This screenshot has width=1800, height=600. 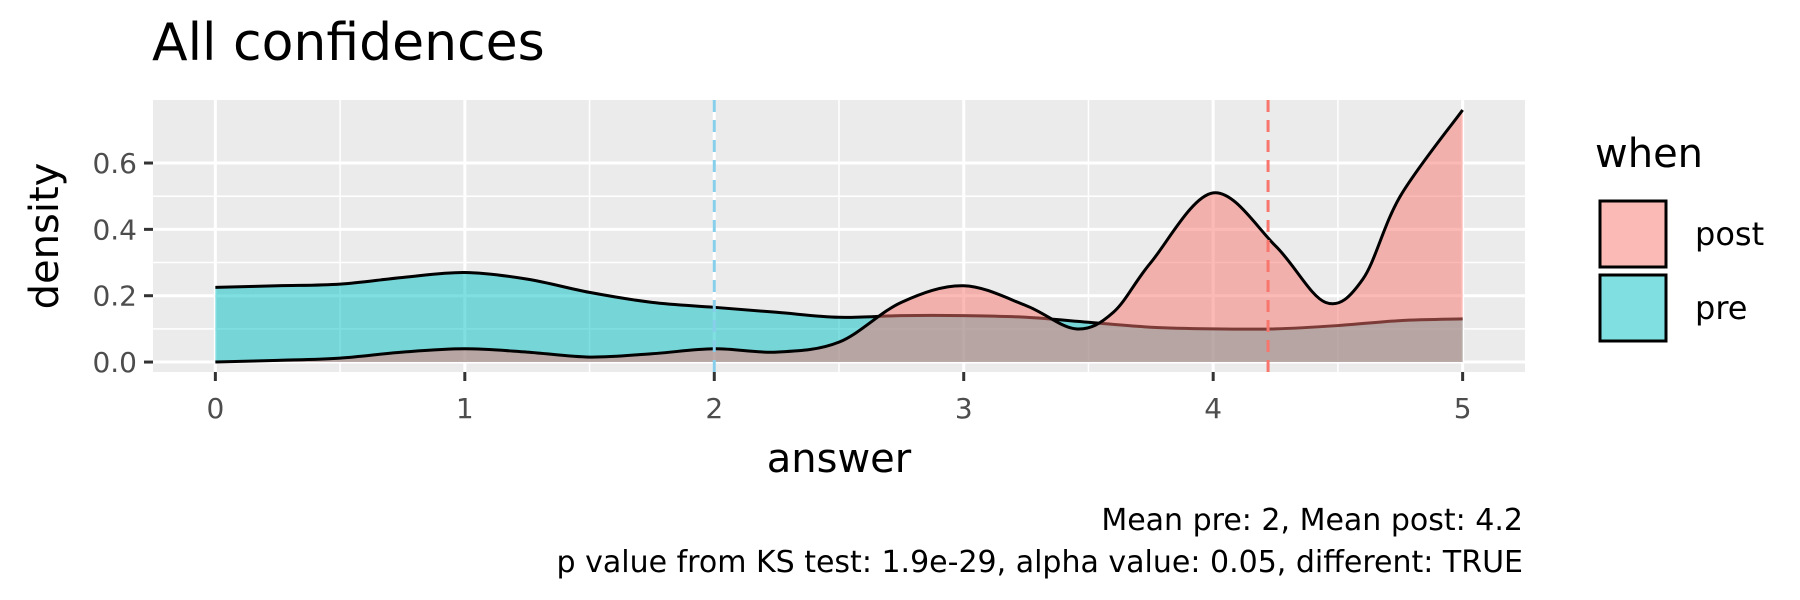 What do you see at coordinates (465, 408) in the screenshot?
I see `x-tick-label: 1` at bounding box center [465, 408].